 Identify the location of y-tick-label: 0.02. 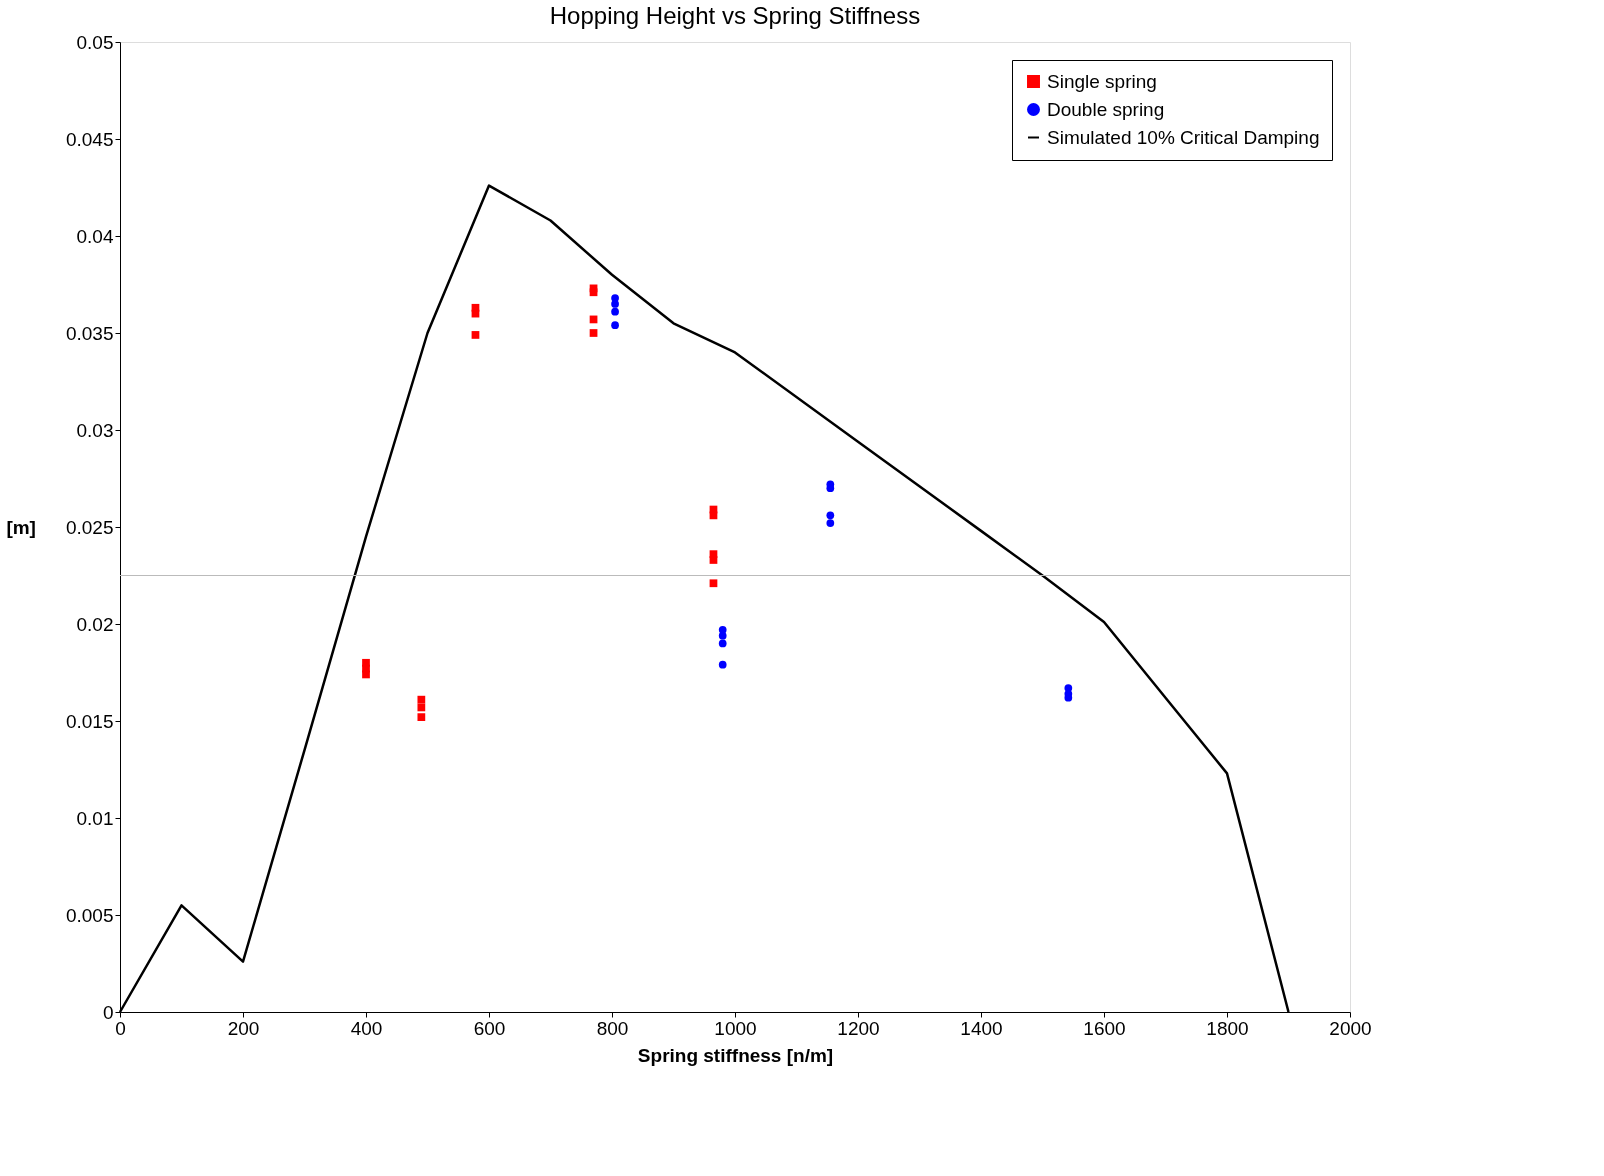
(95, 624).